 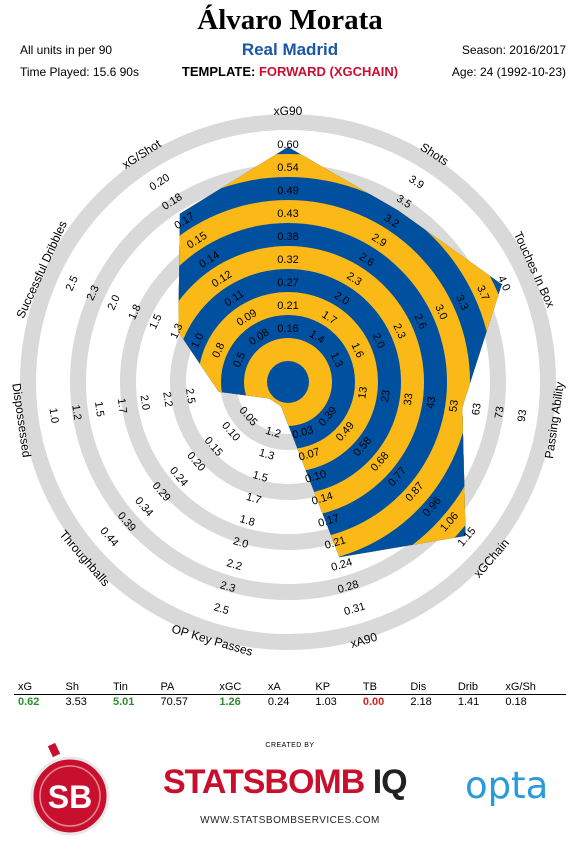 I want to click on statsbomb-iq-wordmark: STATSBOMB IQ, so click(x=285, y=782).